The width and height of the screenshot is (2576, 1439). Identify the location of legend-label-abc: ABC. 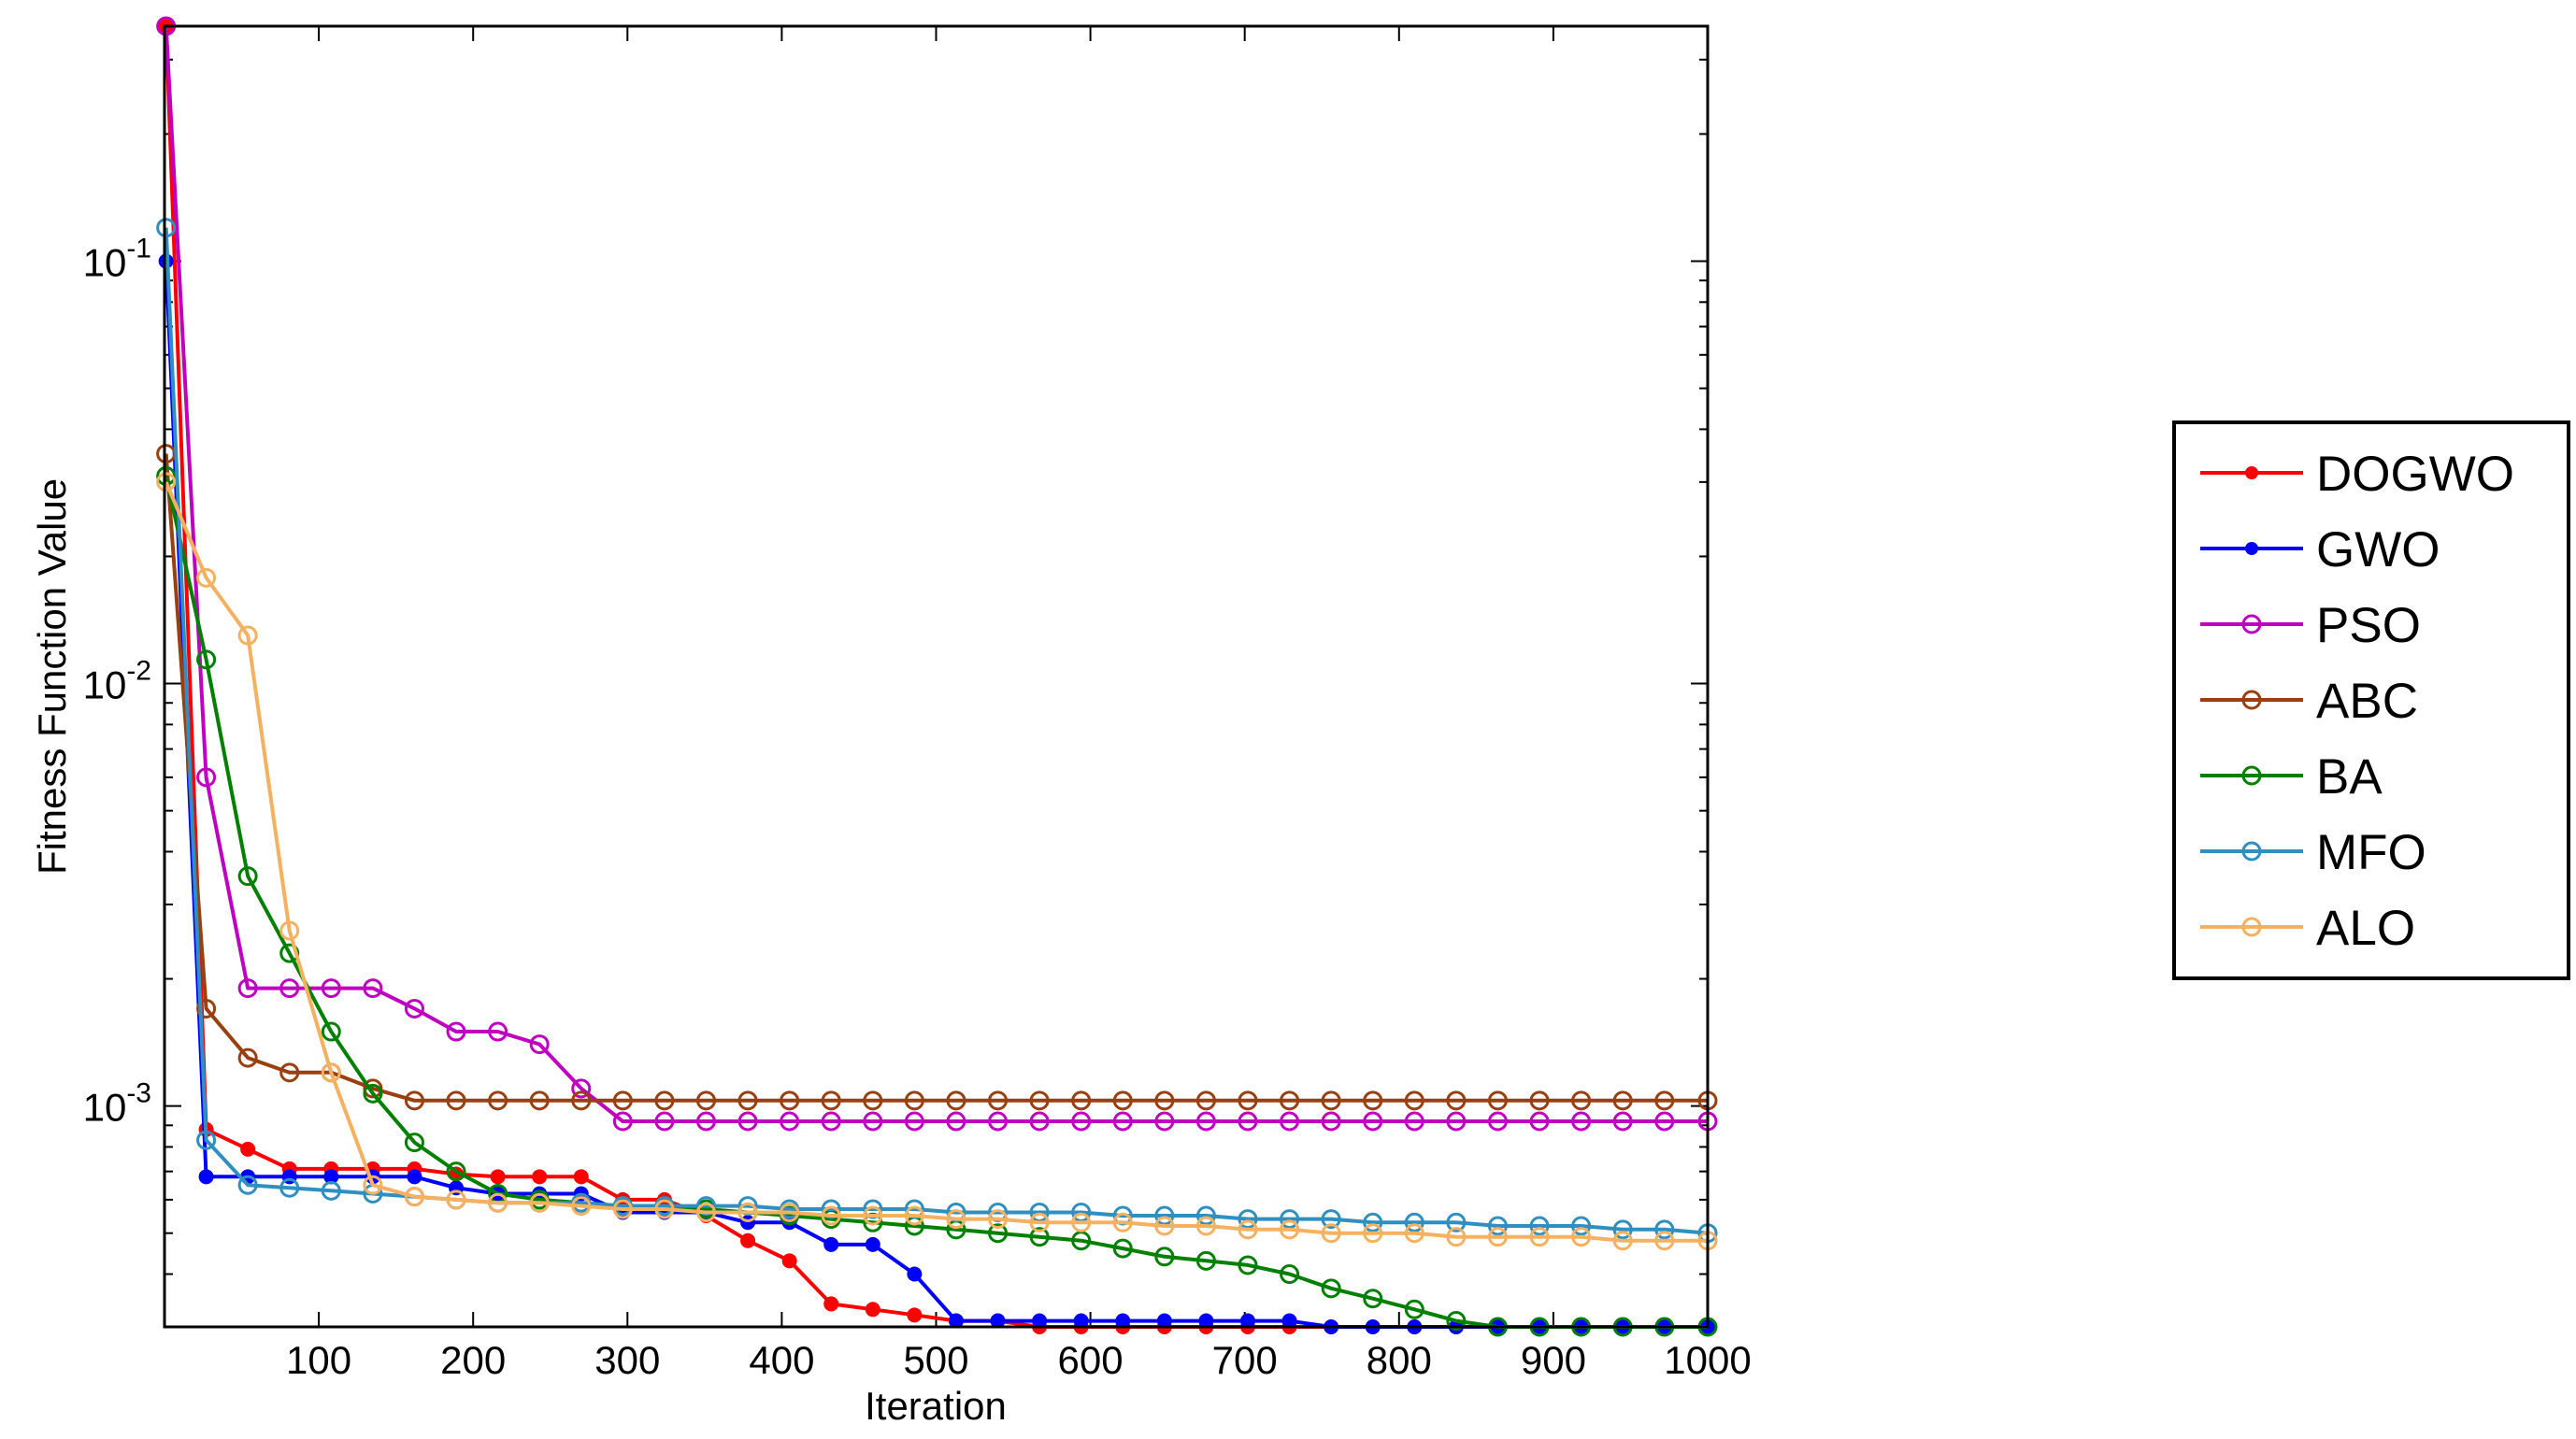
(2367, 701).